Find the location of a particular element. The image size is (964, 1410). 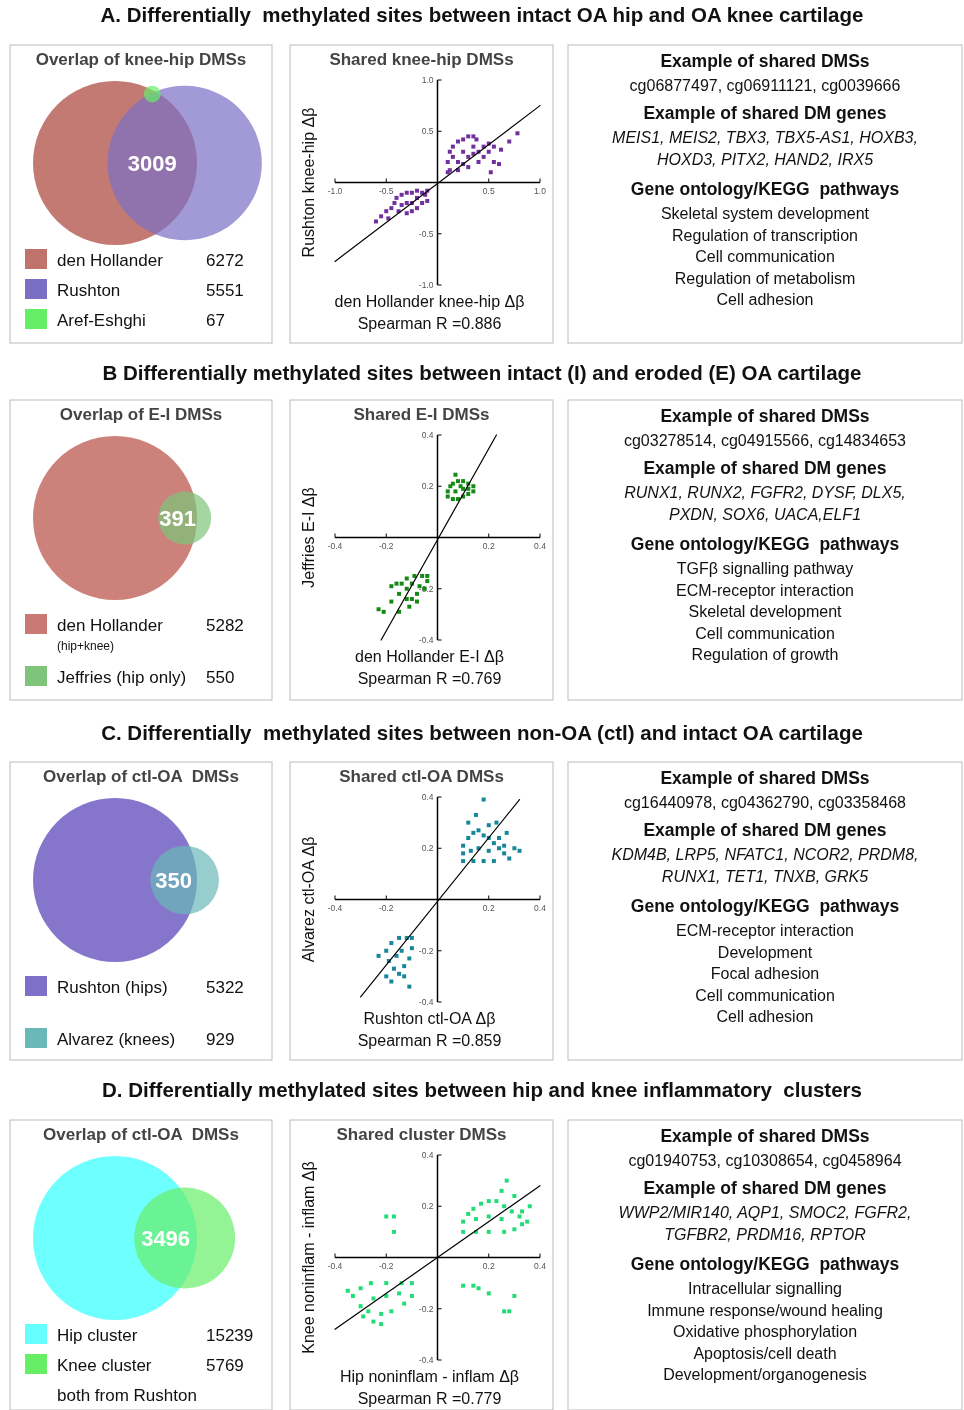

text: Immune response/wound healing is located at coordinates (765, 1310).